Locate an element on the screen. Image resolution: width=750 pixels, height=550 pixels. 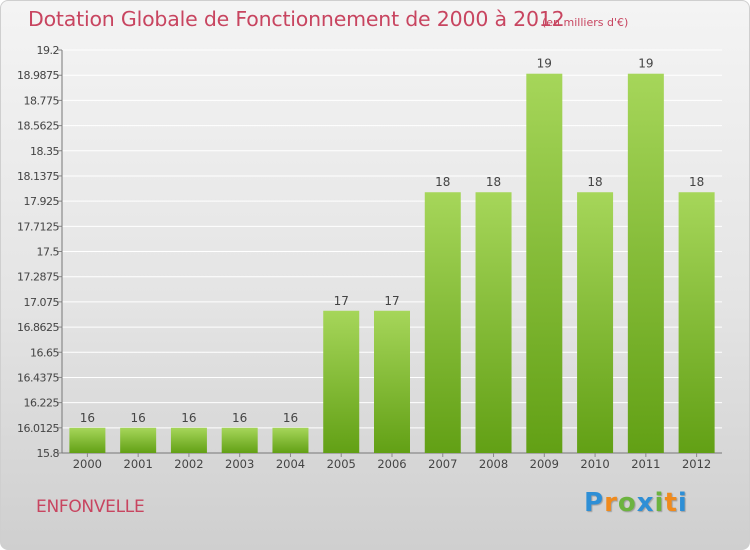
y-tick-label: 19.2 is located at coordinates (48, 50).